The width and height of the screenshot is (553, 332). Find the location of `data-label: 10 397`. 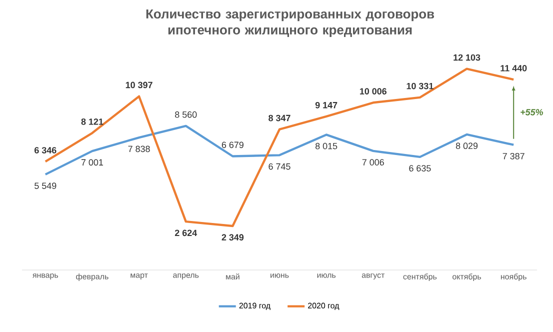

data-label: 10 397 is located at coordinates (139, 85).